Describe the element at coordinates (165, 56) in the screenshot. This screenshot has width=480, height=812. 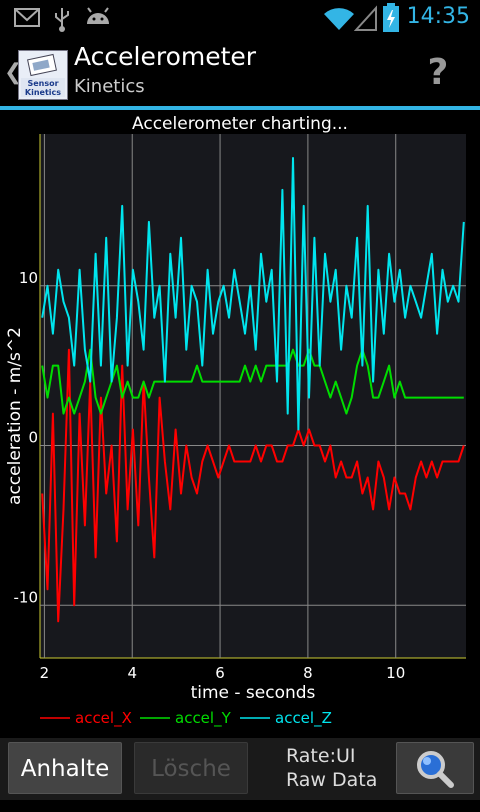
I see `page-title: Accelerometer` at that location.